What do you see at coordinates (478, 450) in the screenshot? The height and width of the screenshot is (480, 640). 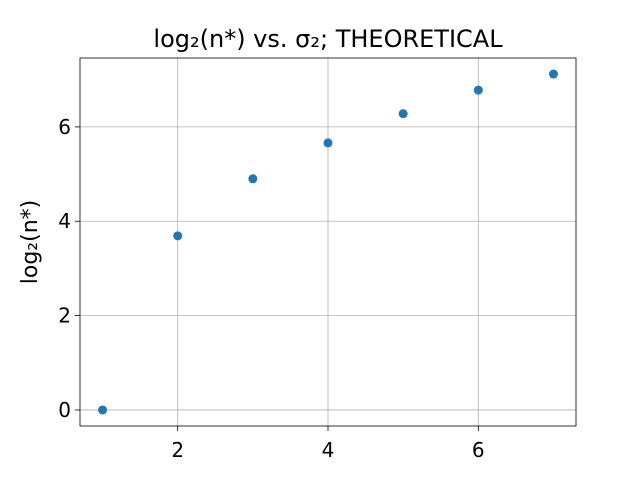 I see `x-tick-label: 6` at bounding box center [478, 450].